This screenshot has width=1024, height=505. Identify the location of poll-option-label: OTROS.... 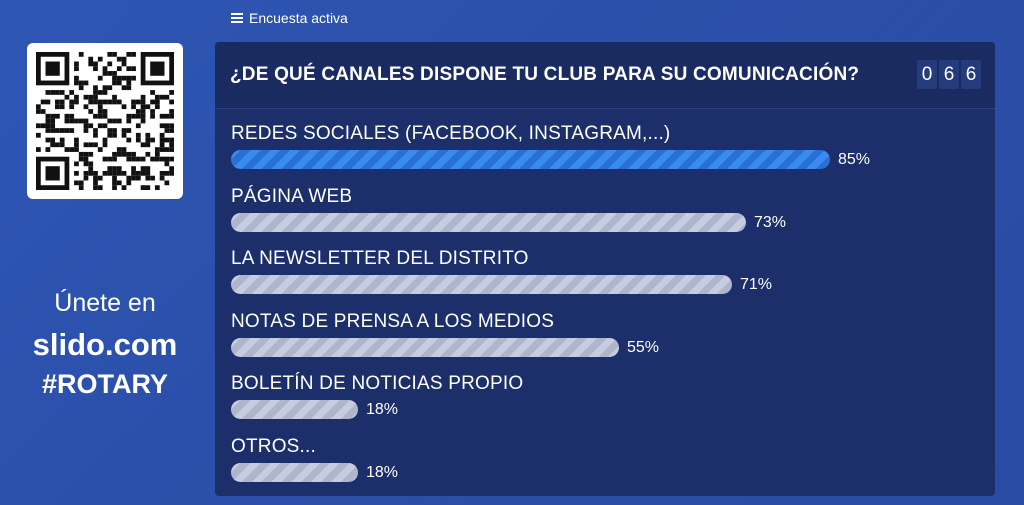
(273, 446).